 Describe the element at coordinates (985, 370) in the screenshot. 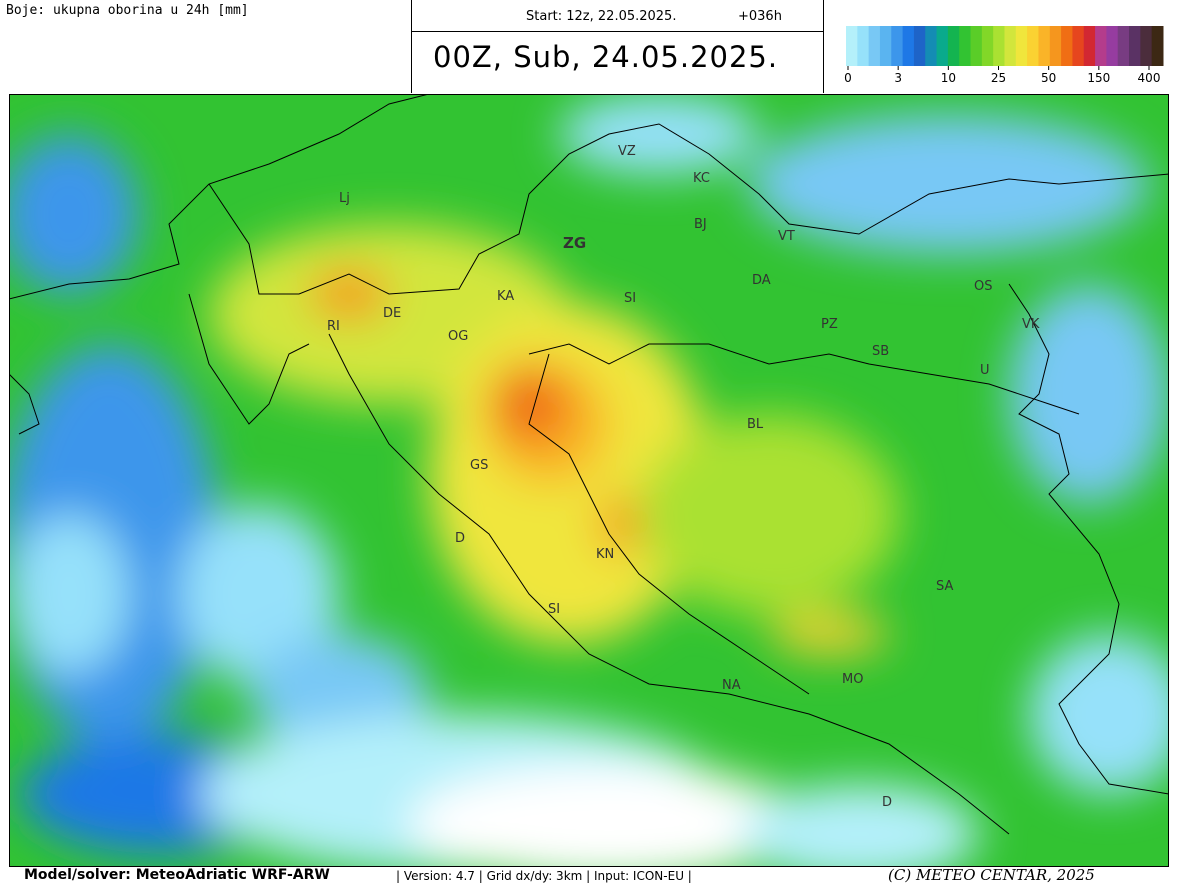

I see `city-label: U` at that location.